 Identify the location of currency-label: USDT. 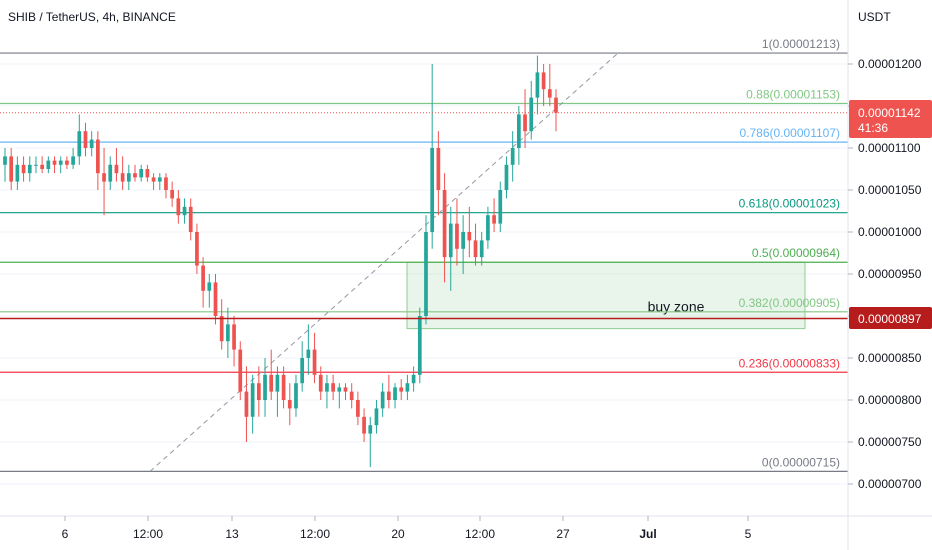
(874, 17).